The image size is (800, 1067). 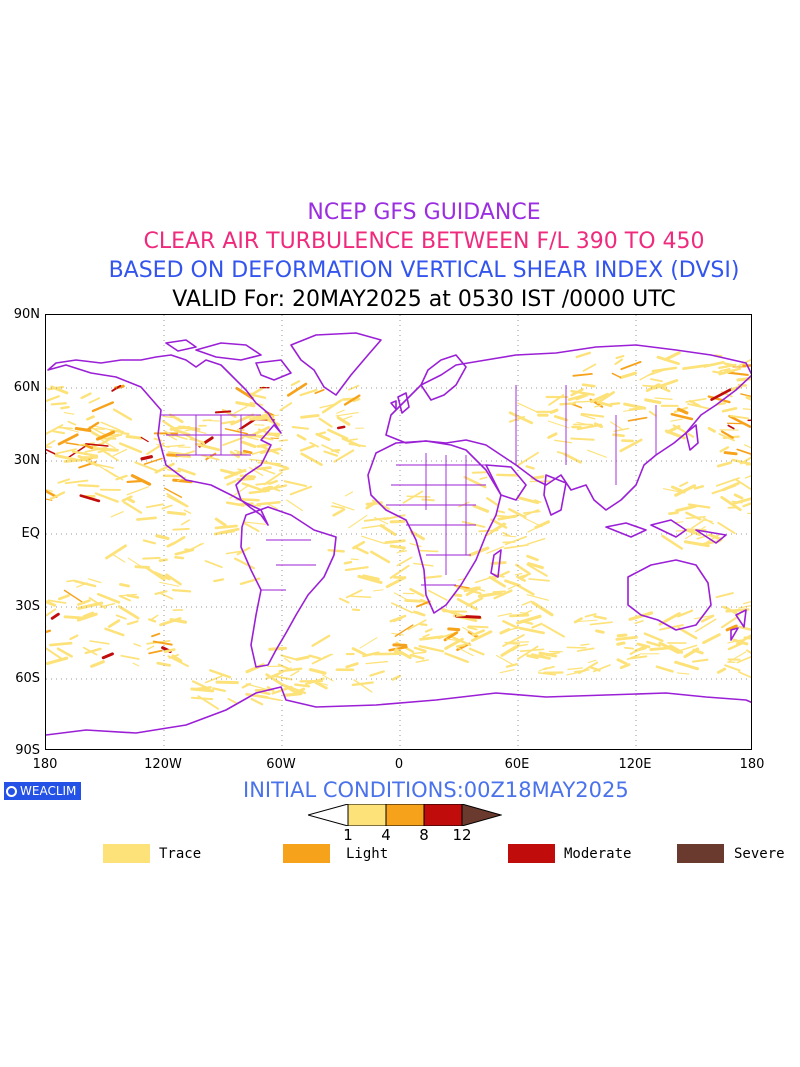 What do you see at coordinates (367, 815) in the screenshot?
I see `colorbar-cell-trace` at bounding box center [367, 815].